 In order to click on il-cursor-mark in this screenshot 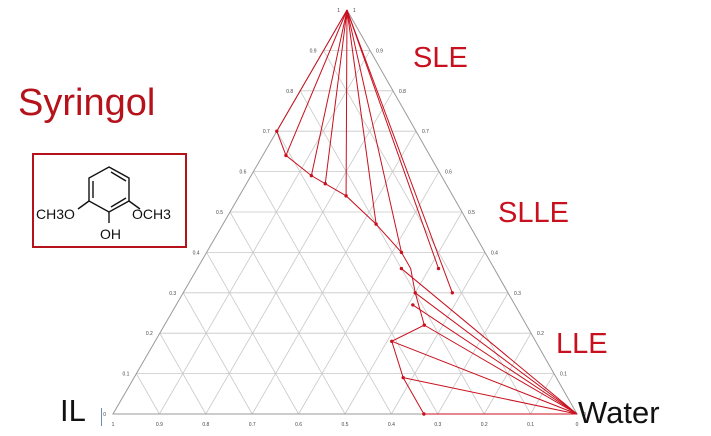, I will do `click(101, 417)`.